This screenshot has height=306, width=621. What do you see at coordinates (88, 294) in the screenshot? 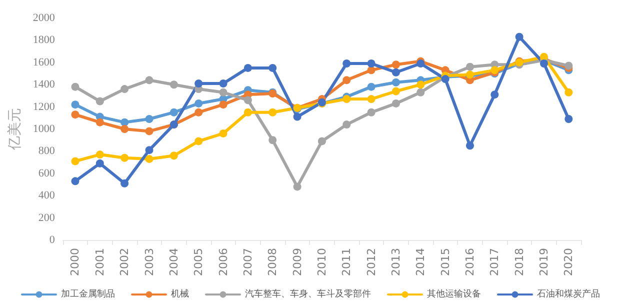
I see `legend-label: 加工金属制品` at bounding box center [88, 294].